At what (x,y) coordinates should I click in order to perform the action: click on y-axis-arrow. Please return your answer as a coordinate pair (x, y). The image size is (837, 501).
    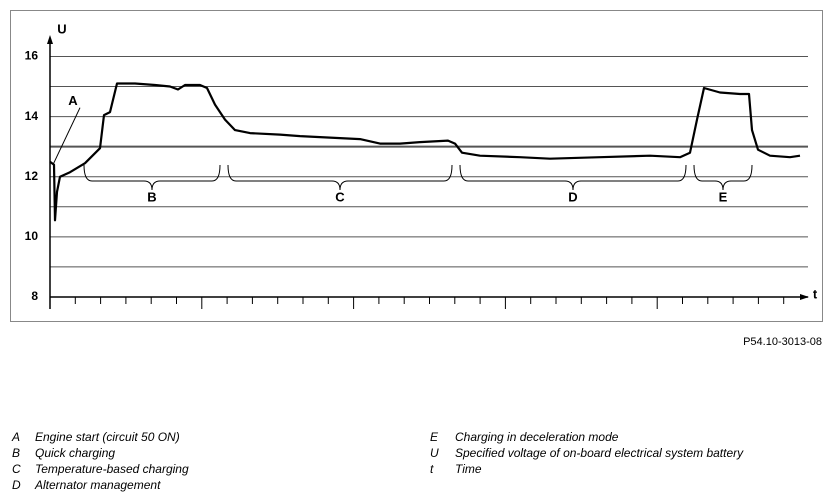
    Looking at the image, I should click on (50, 39).